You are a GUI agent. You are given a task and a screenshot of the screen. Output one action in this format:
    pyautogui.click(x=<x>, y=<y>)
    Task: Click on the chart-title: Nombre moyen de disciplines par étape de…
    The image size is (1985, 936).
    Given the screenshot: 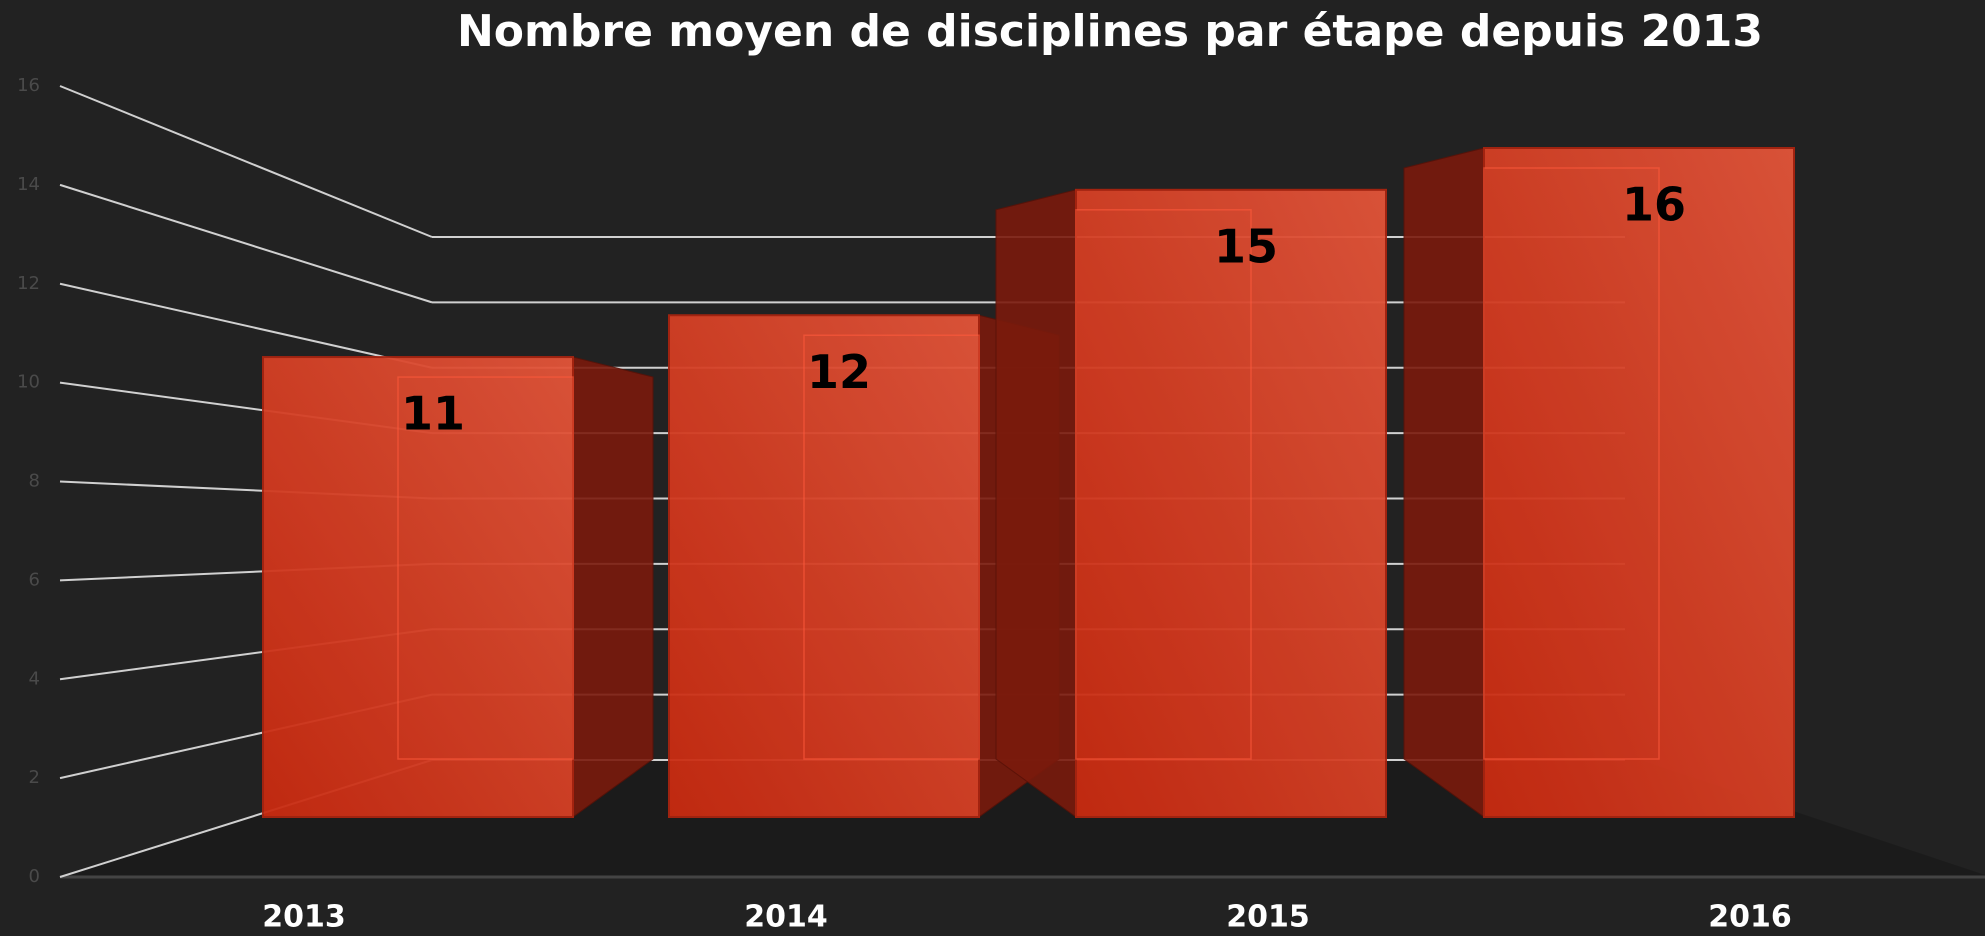 What is the action you would take?
    pyautogui.click(x=1110, y=31)
    